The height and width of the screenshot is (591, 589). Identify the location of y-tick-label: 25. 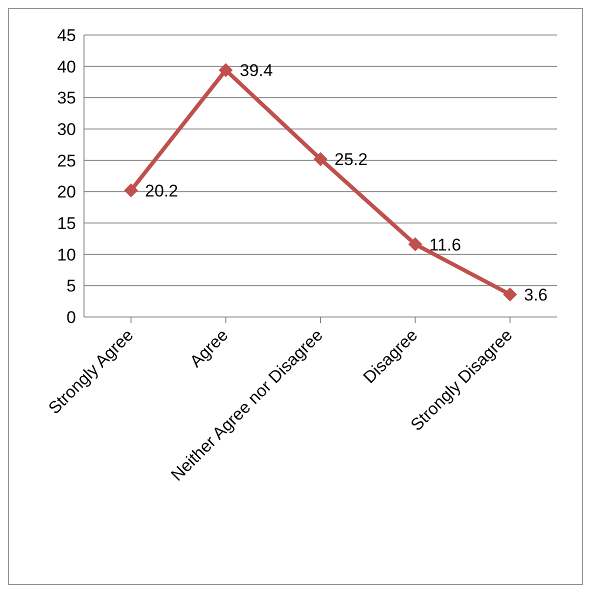
(66, 160).